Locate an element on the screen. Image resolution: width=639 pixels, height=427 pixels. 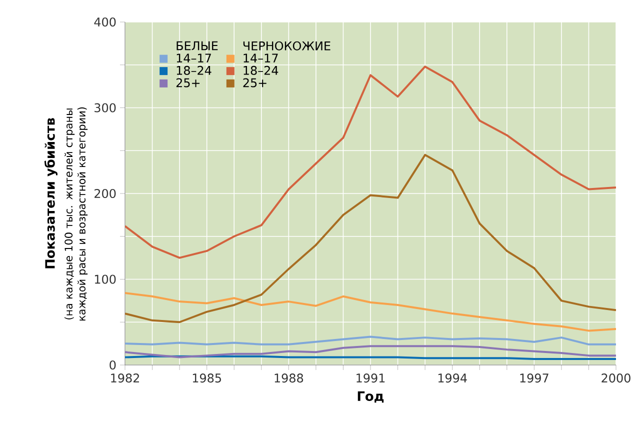
x-axis-title: Год is located at coordinates (371, 397).